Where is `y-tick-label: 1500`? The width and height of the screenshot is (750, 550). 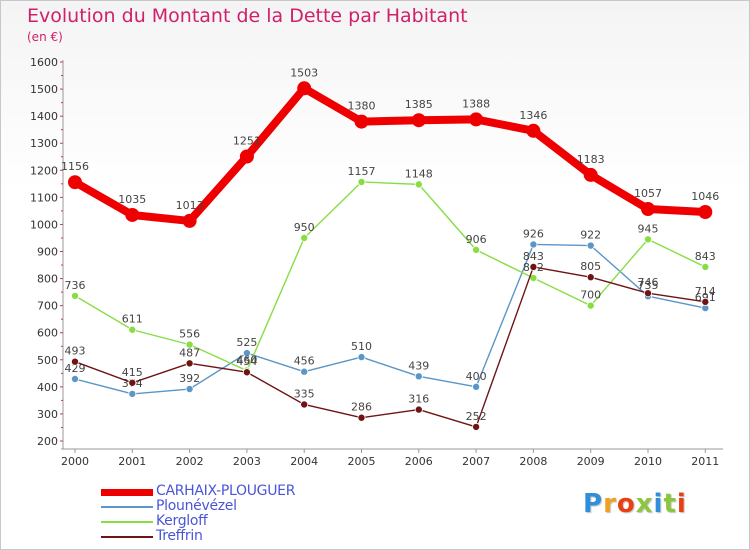 y-tick-label: 1500 is located at coordinates (44, 89).